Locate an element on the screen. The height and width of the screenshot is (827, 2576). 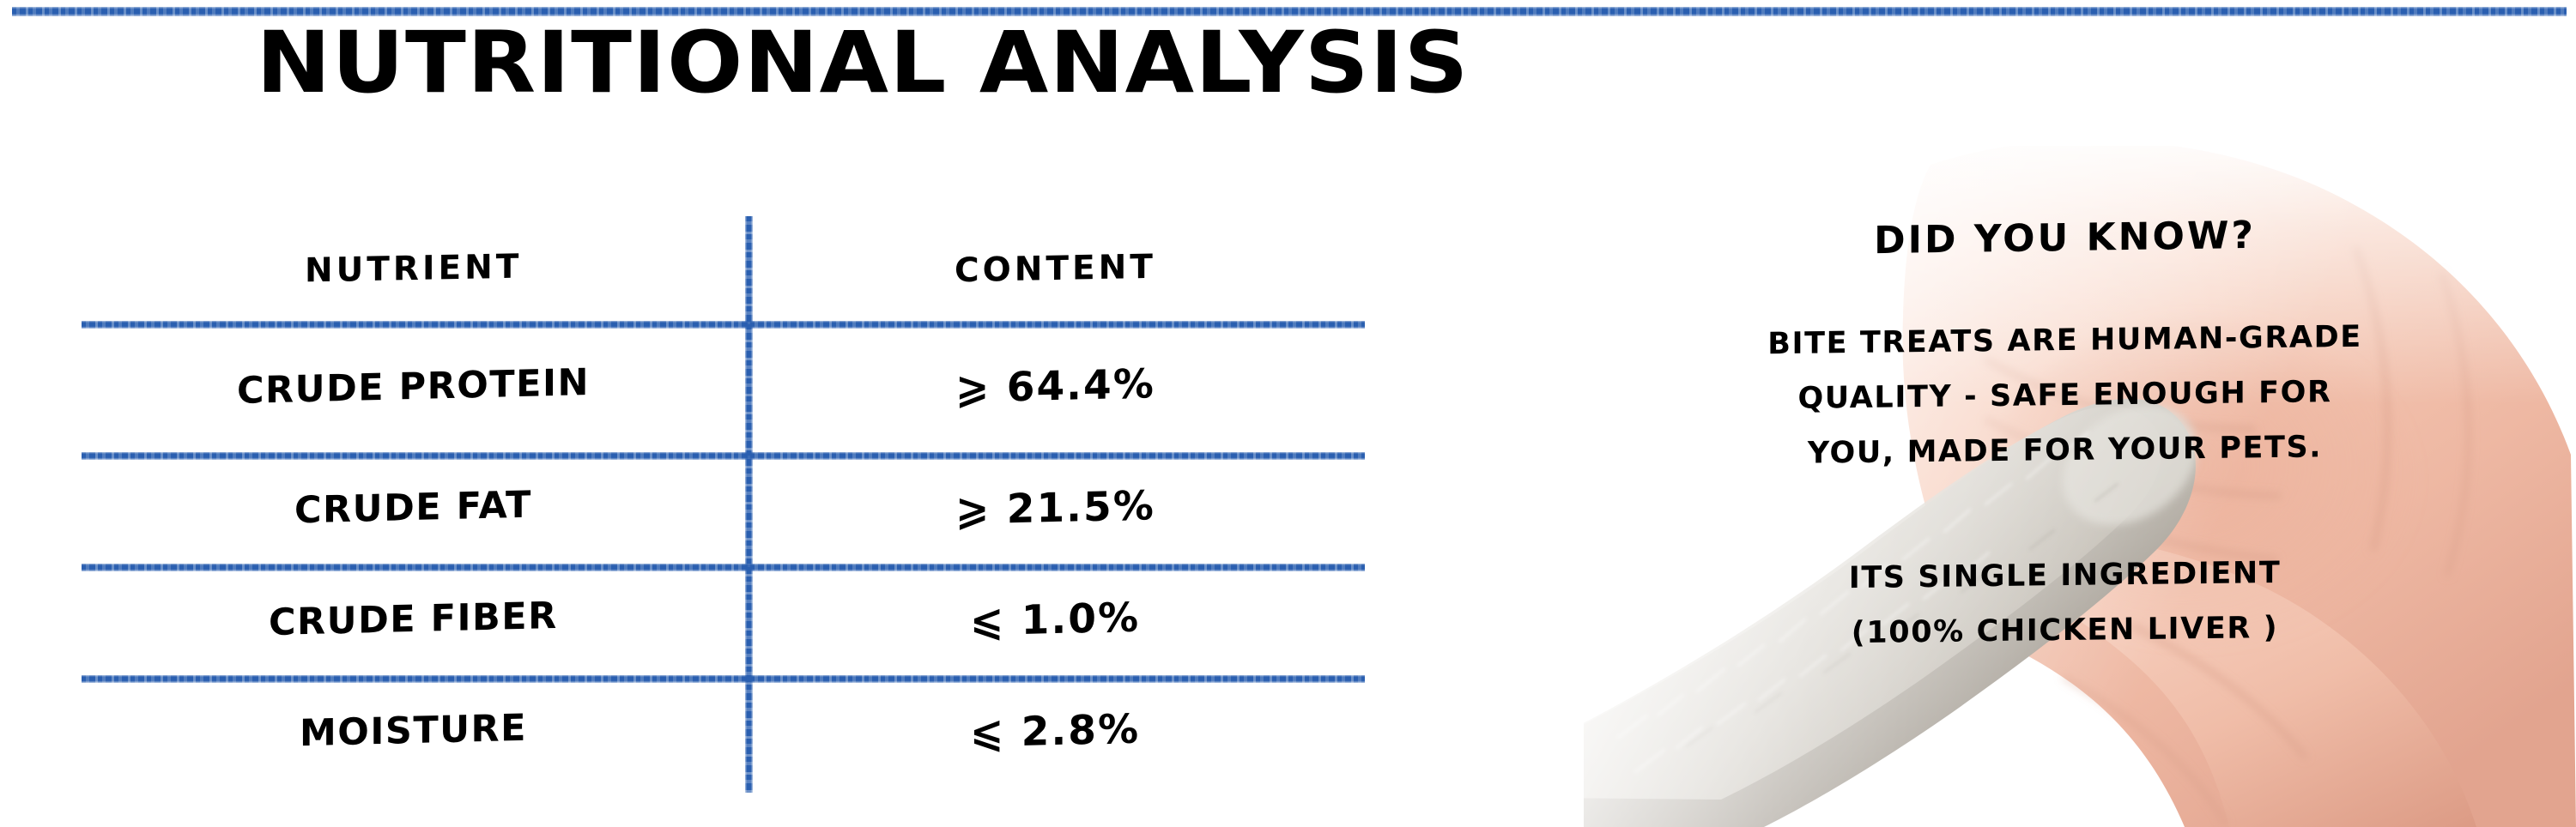
table-rule-under-header is located at coordinates (723, 325).